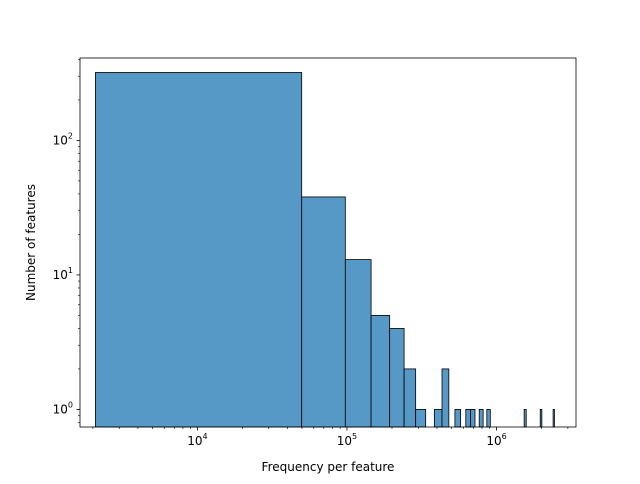 The height and width of the screenshot is (484, 640). Describe the element at coordinates (197, 440) in the screenshot. I see `x-tick-label-0: 10⁴` at that location.